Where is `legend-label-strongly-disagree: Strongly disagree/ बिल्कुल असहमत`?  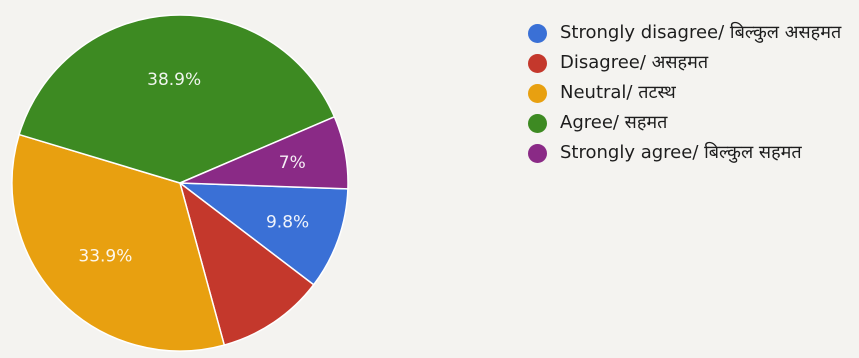 legend-label-strongly-disagree: Strongly disagree/ बिल्कुल असहमत is located at coordinates (701, 32).